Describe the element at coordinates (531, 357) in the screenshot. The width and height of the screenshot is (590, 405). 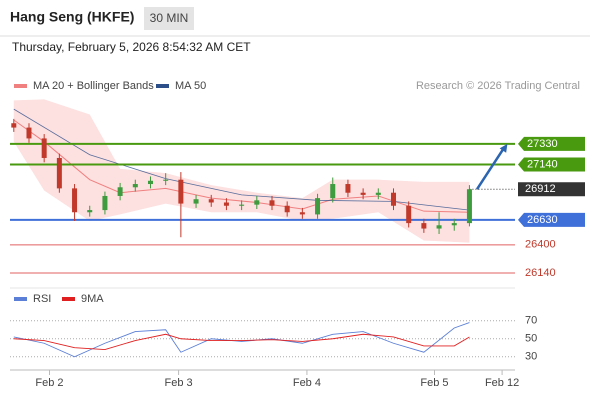
I see `y-tick-label: 30` at that location.